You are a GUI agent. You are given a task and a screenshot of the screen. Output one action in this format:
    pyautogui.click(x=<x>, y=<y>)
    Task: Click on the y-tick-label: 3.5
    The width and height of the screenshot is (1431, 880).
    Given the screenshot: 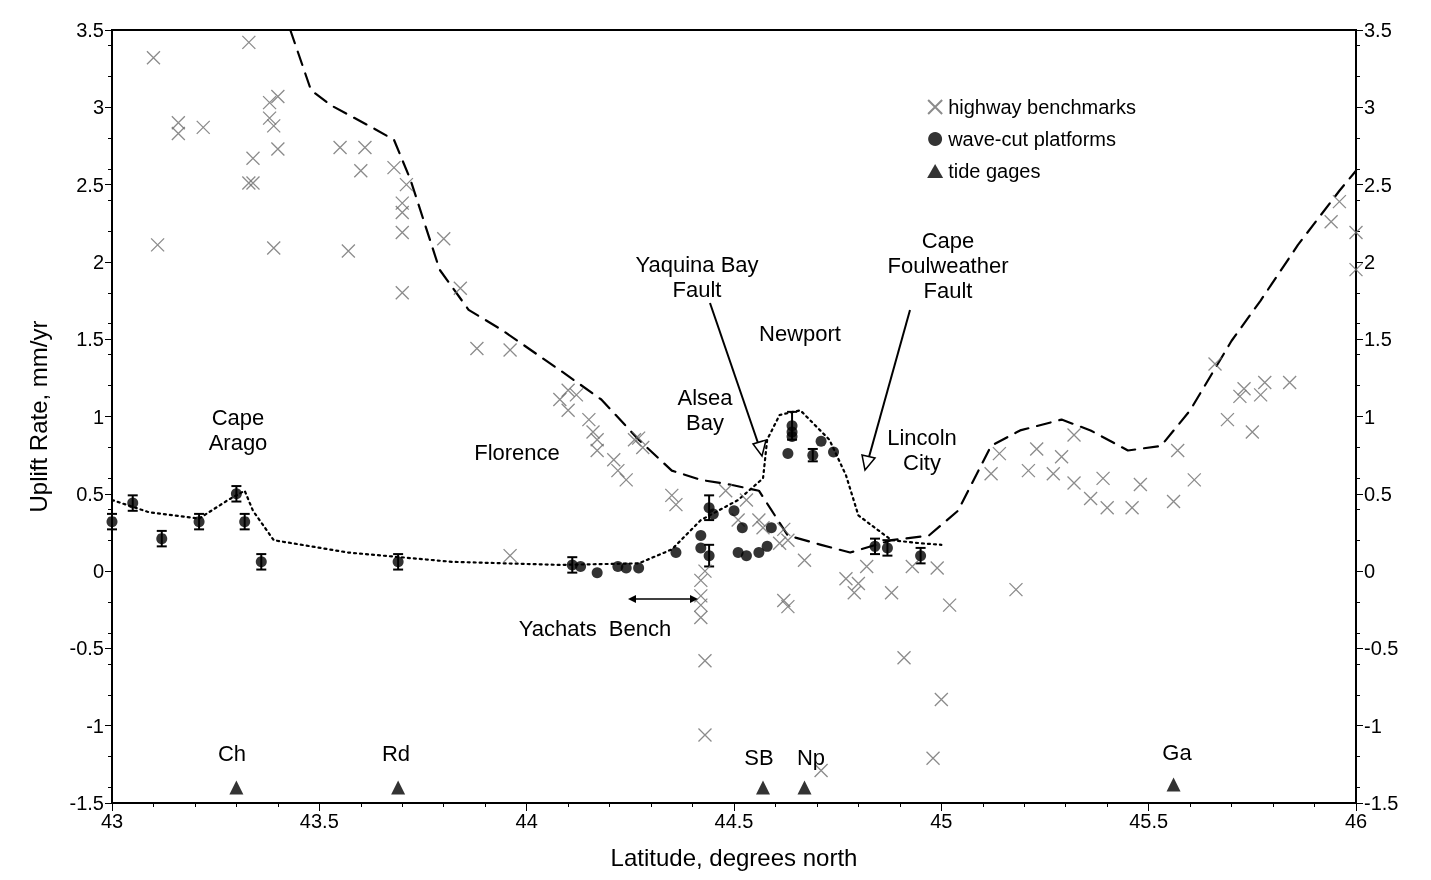 What is the action you would take?
    pyautogui.click(x=90, y=30)
    